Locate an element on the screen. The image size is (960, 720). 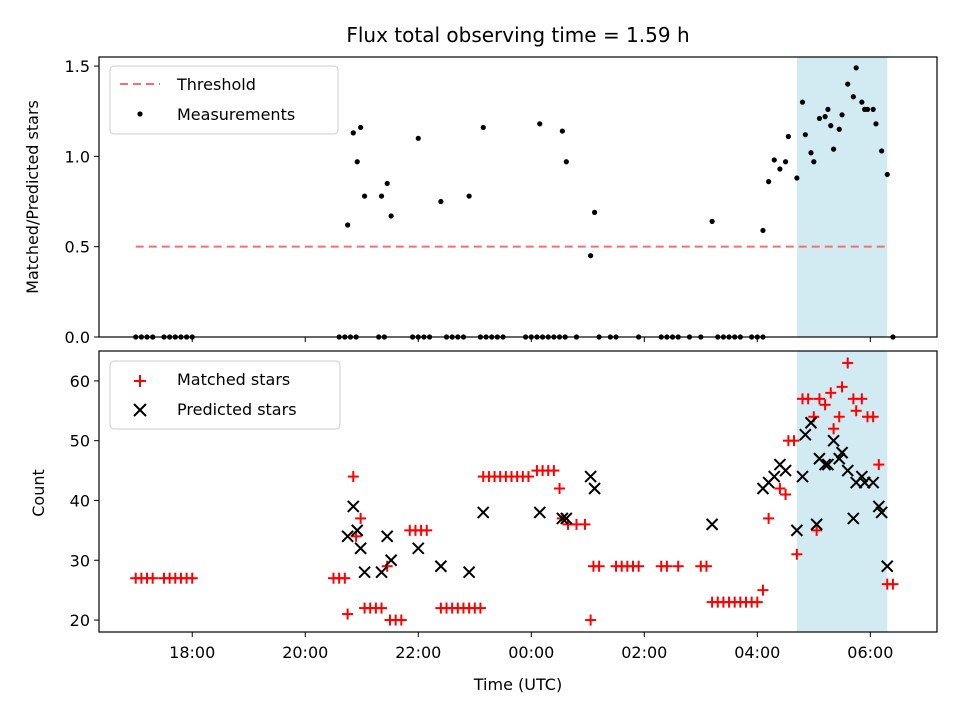
top-y-tick-label: 0.0 is located at coordinates (77, 337).